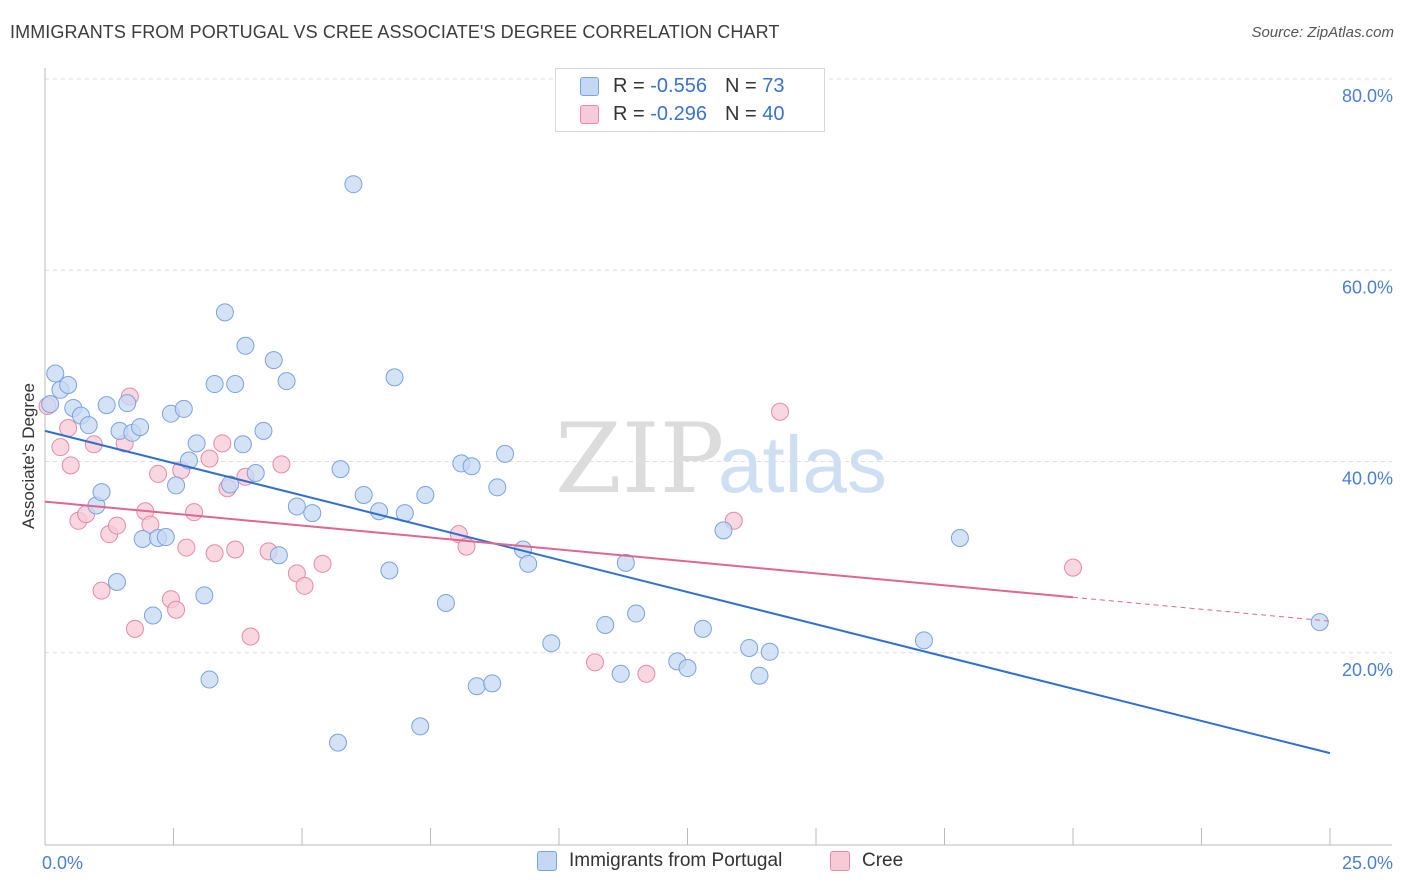 The width and height of the screenshot is (1406, 892). What do you see at coordinates (1201, 609) in the screenshot?
I see `cree-trend-extension` at bounding box center [1201, 609].